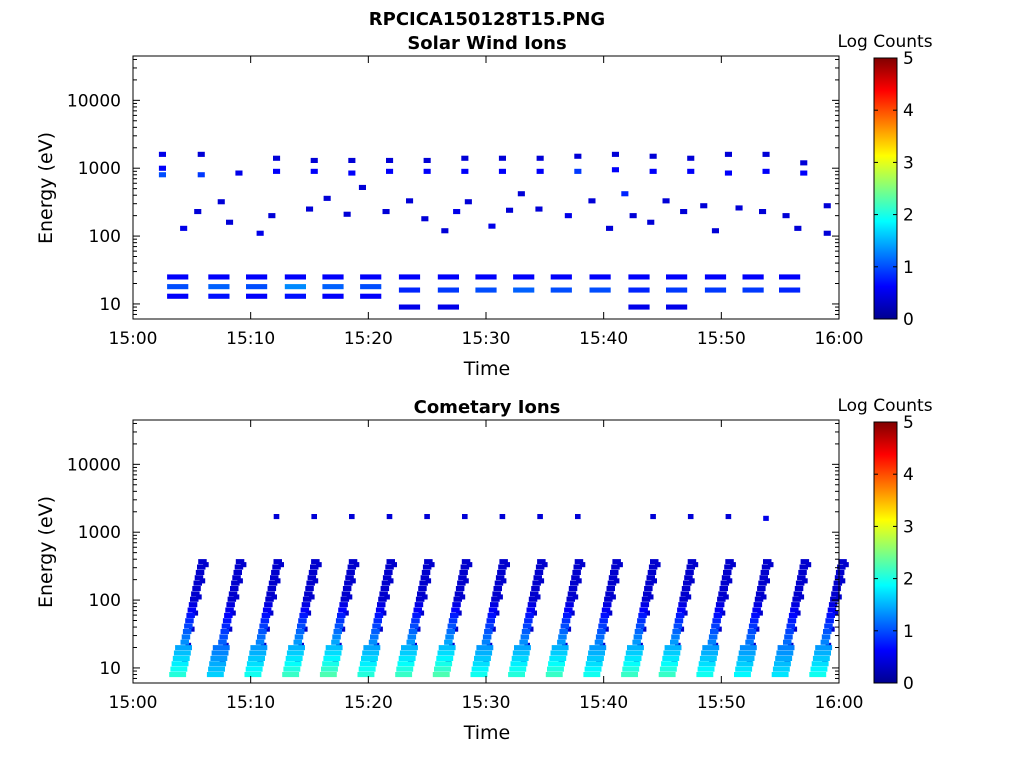 This screenshot has height=768, width=1024. Describe the element at coordinates (250, 703) in the screenshot. I see `x-tick-label: 15:10` at that location.